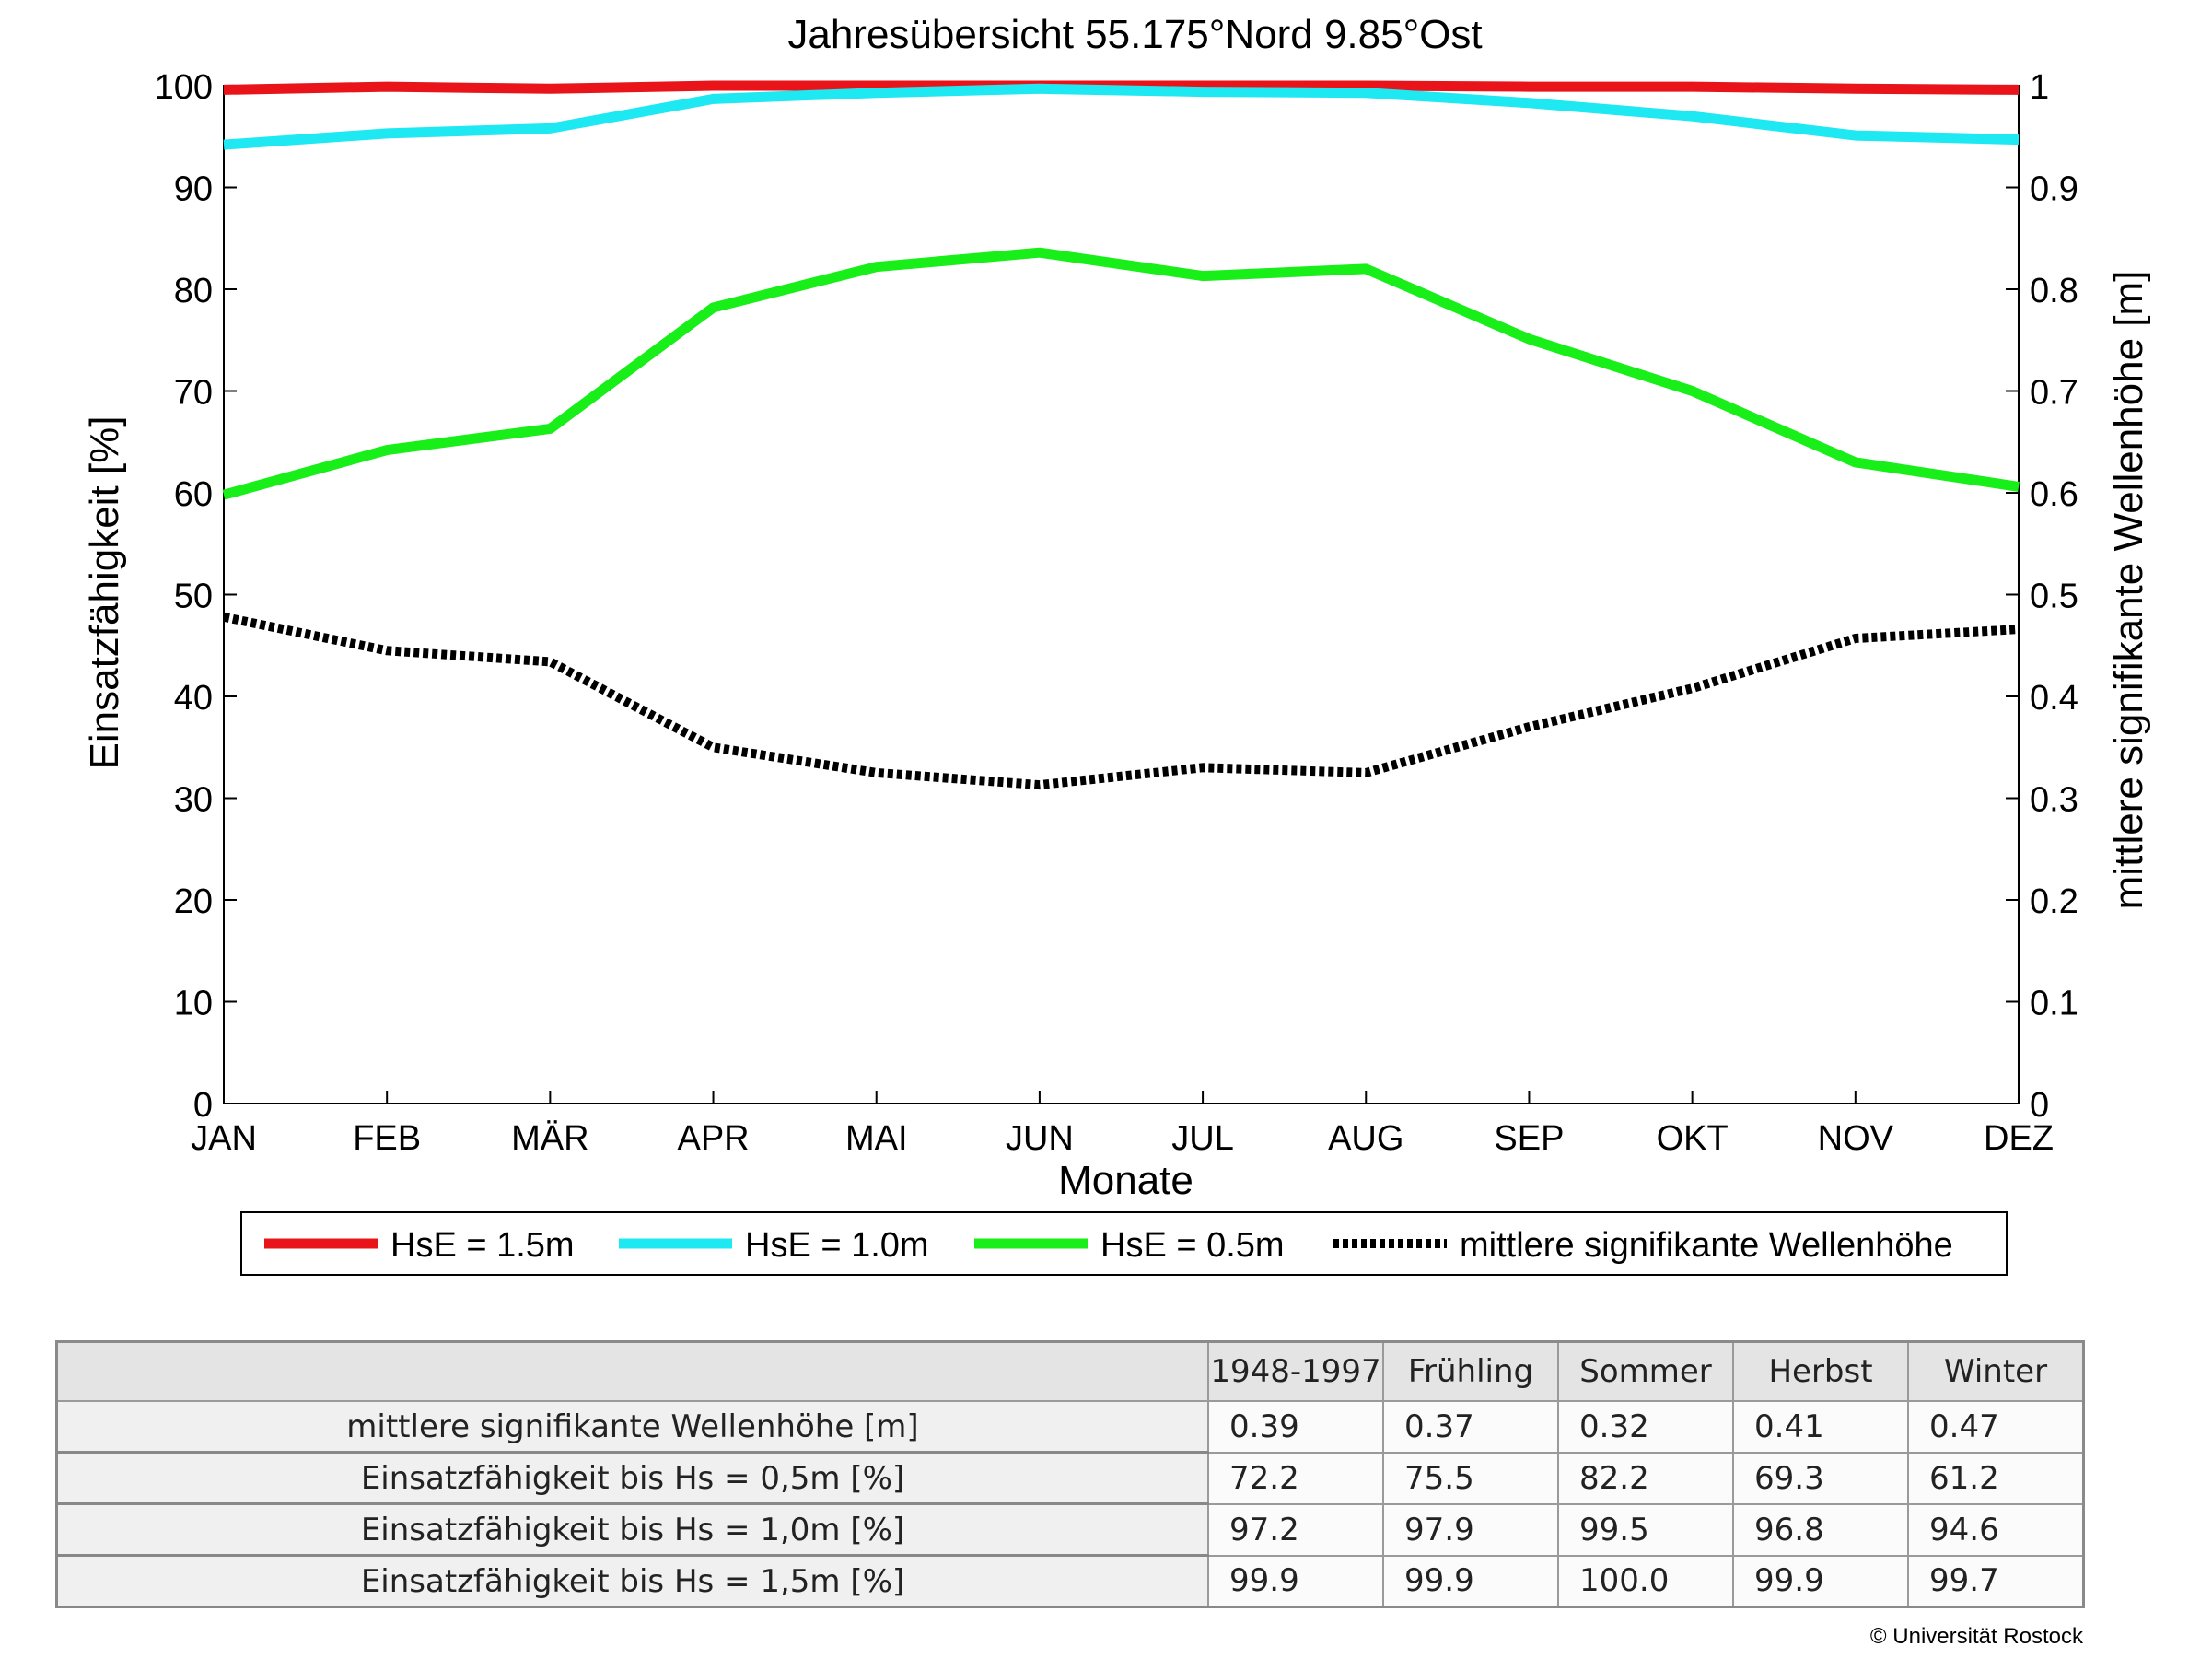 The image size is (2212, 1659). What do you see at coordinates (1296, 1478) in the screenshot?
I see `table-cell: 72.2` at bounding box center [1296, 1478].